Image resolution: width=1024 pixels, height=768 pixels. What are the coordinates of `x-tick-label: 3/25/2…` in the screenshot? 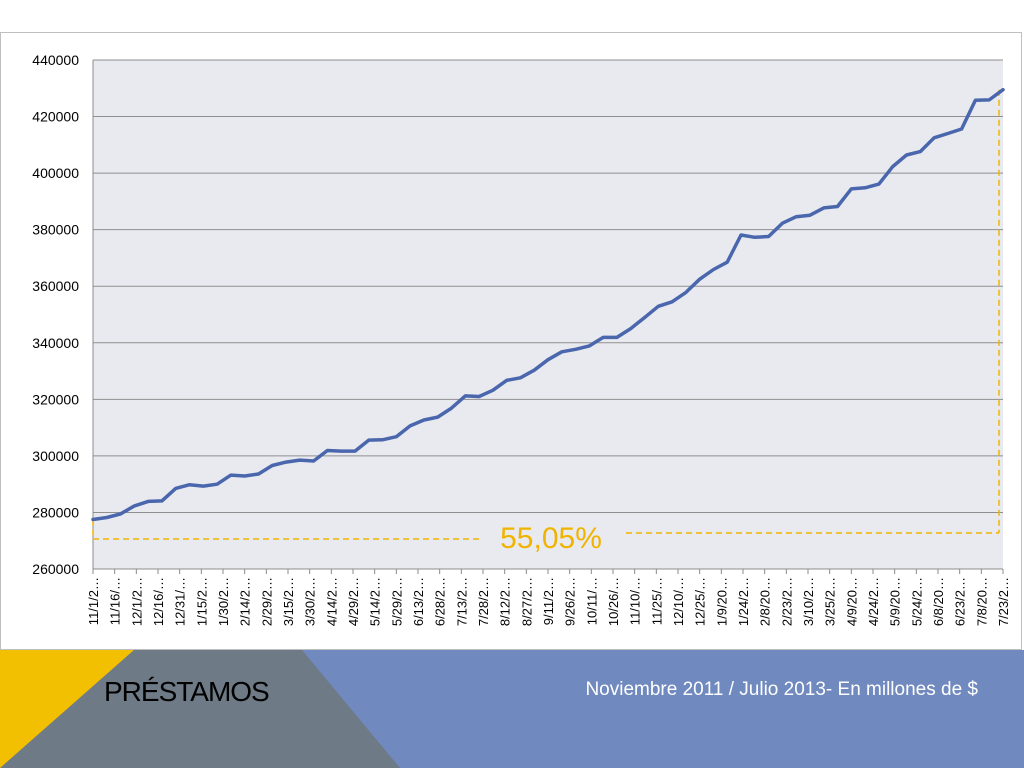 It's located at (830, 601).